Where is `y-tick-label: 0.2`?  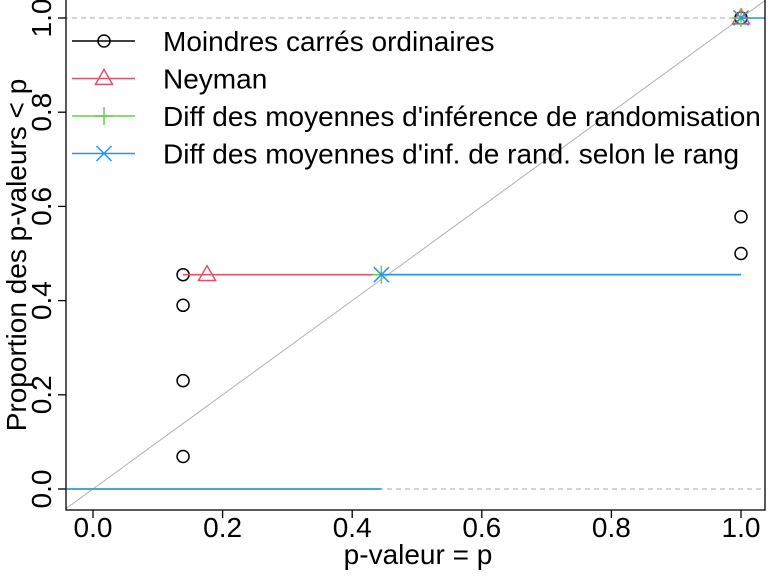
y-tick-label: 0.2 is located at coordinates (41, 394).